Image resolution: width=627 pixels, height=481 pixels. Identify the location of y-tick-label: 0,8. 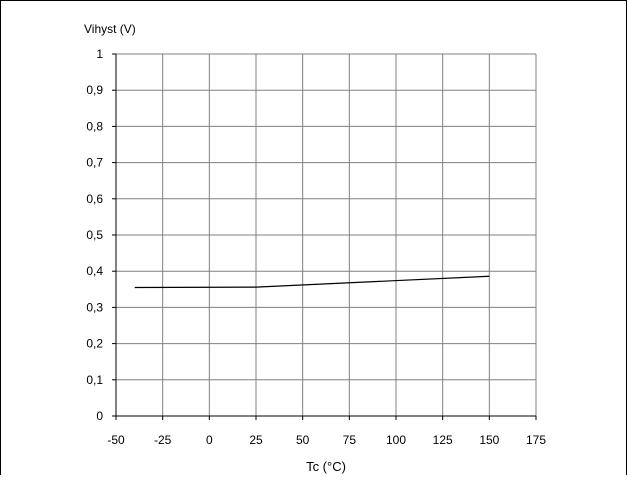
(94, 126).